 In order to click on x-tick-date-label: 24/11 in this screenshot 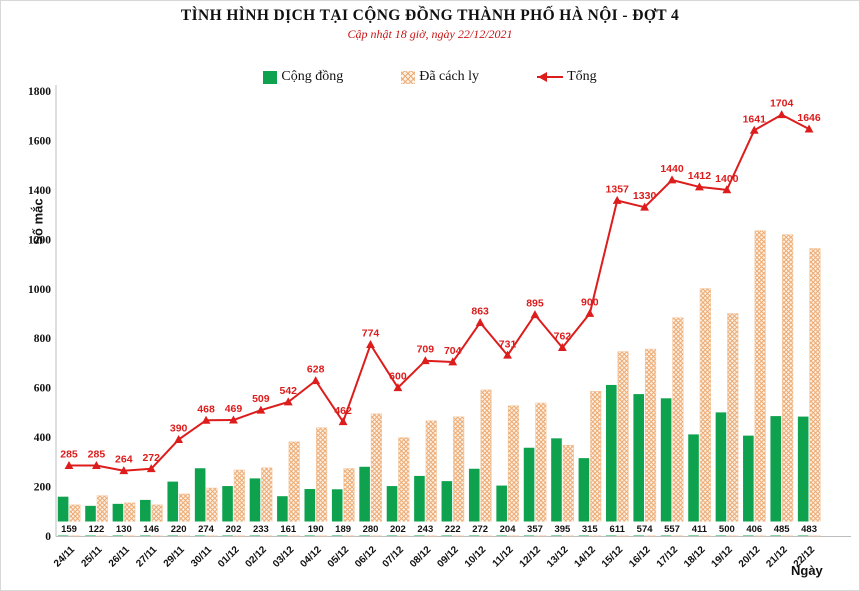, I will do `click(64, 556)`.